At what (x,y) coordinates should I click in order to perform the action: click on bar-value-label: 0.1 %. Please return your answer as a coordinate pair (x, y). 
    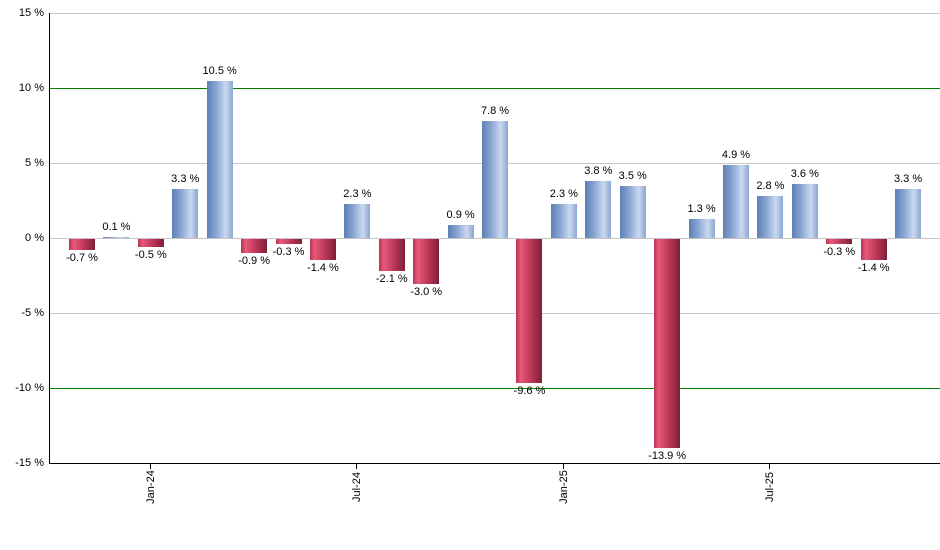
    Looking at the image, I should click on (116, 226).